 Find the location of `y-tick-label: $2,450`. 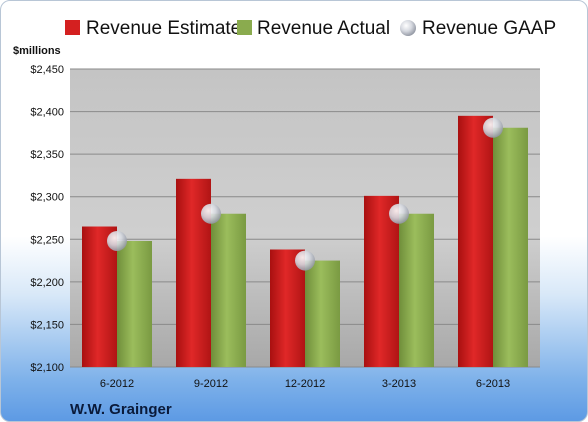

y-tick-label: $2,450 is located at coordinates (47, 70).